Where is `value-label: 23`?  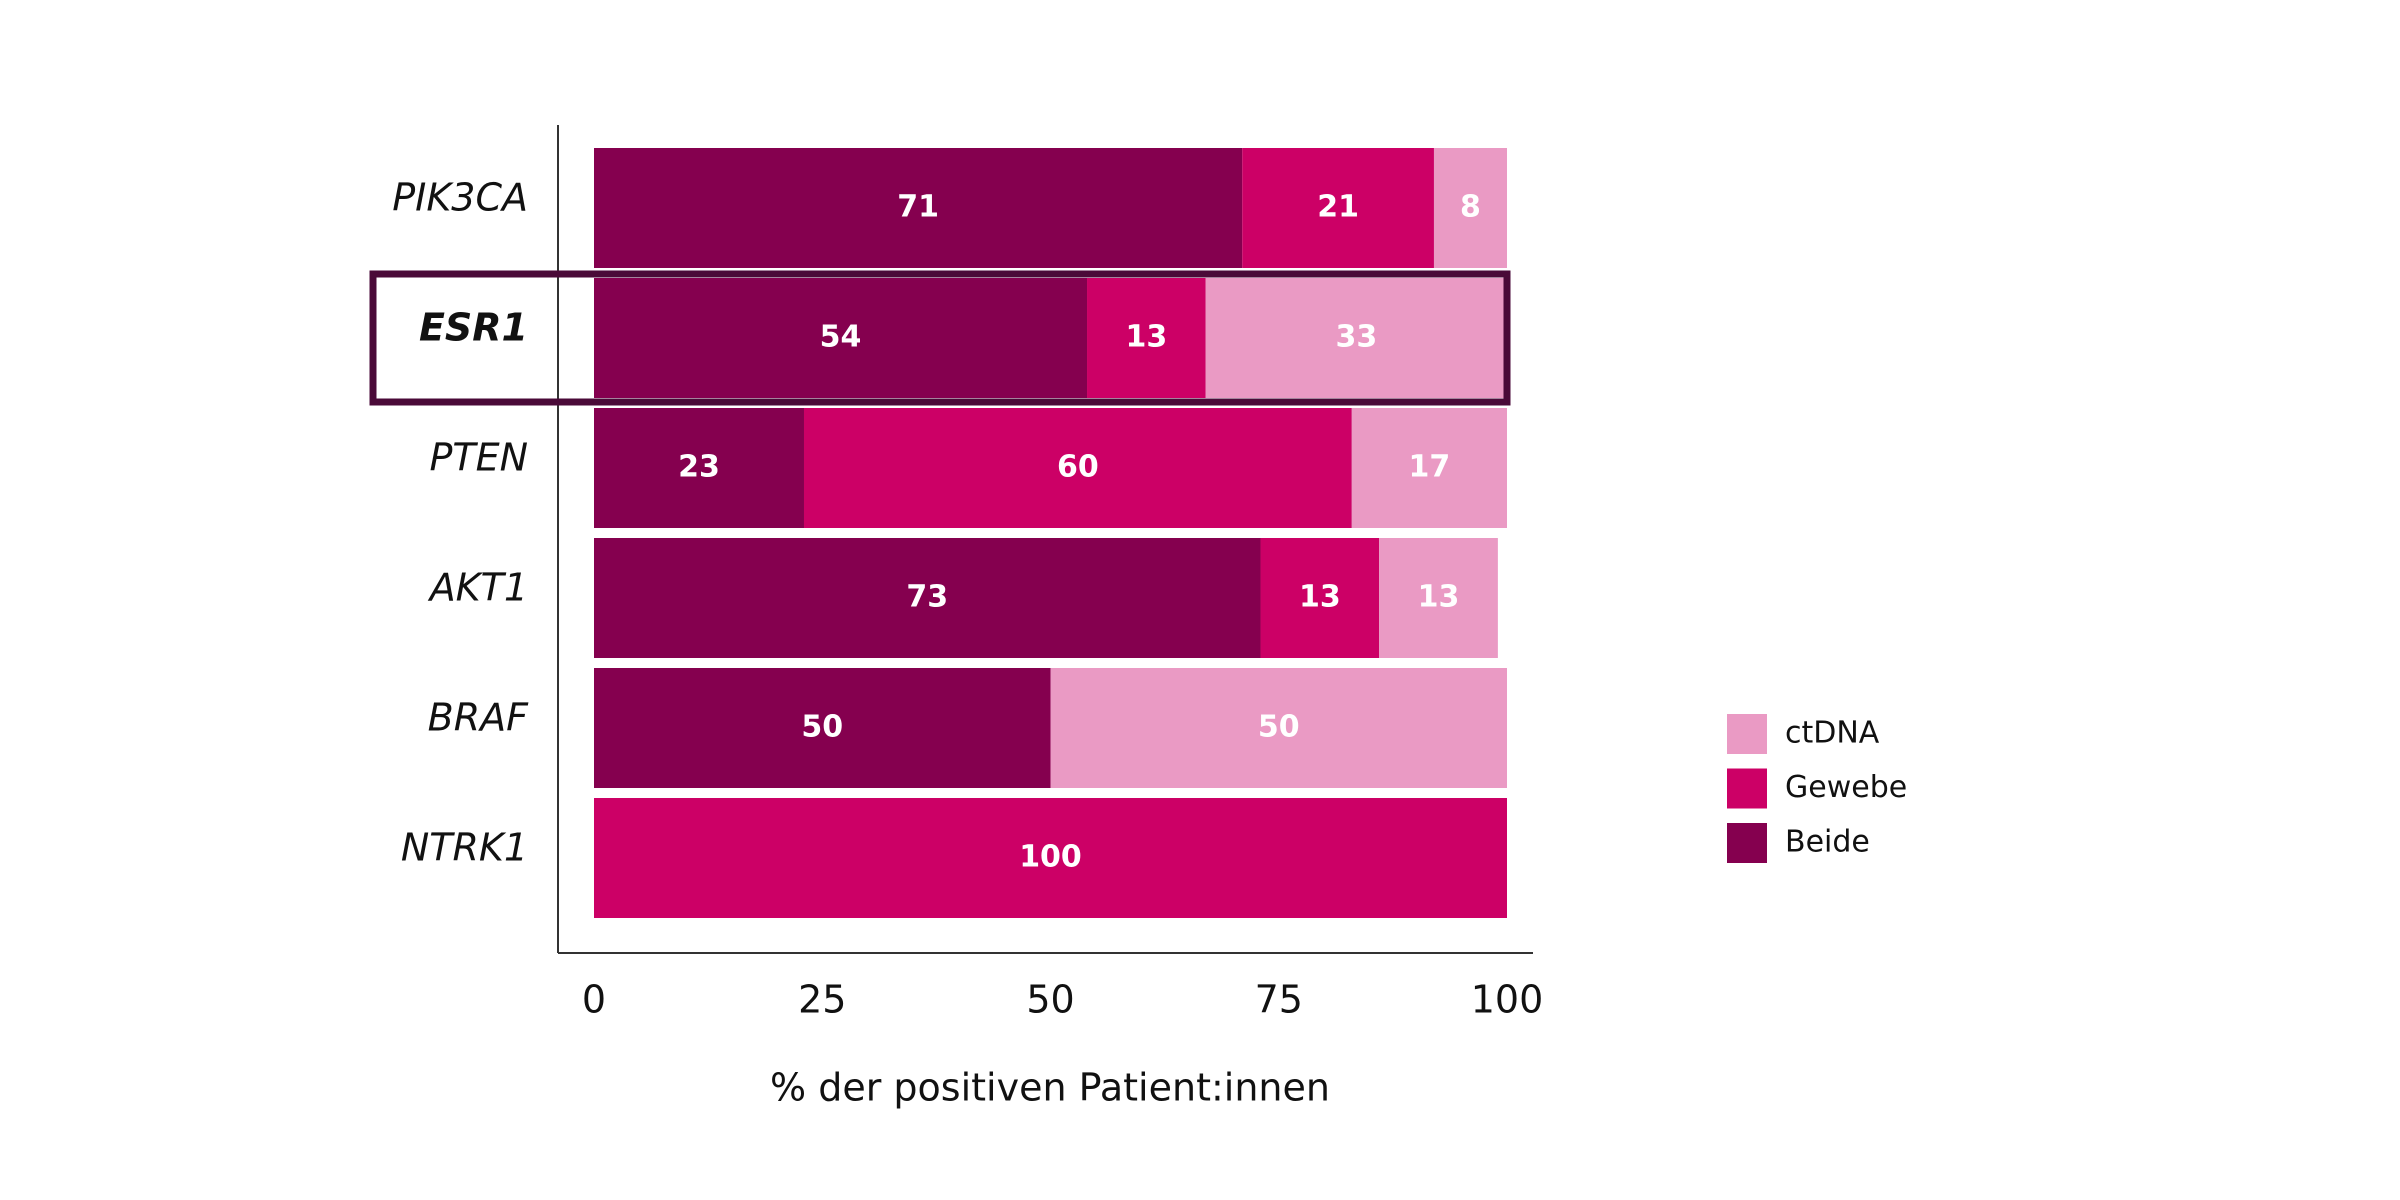 value-label: 23 is located at coordinates (699, 467).